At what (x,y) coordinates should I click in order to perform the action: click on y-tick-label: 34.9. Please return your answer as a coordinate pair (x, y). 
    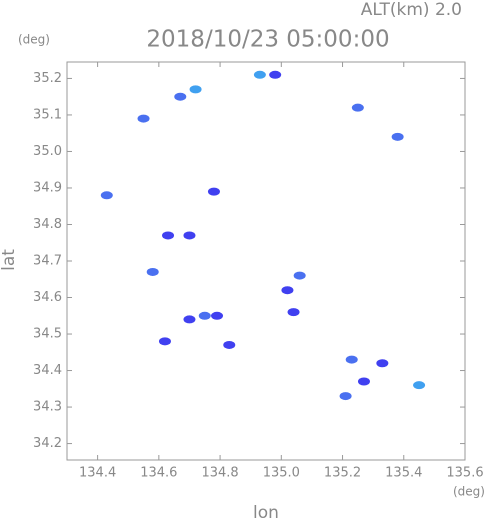
    Looking at the image, I should click on (47, 187).